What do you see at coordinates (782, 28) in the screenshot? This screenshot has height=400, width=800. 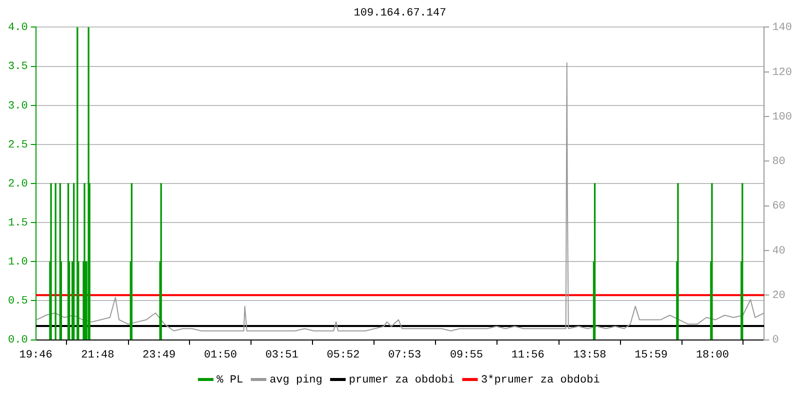 I see `y2-tick-label: 140` at bounding box center [782, 28].